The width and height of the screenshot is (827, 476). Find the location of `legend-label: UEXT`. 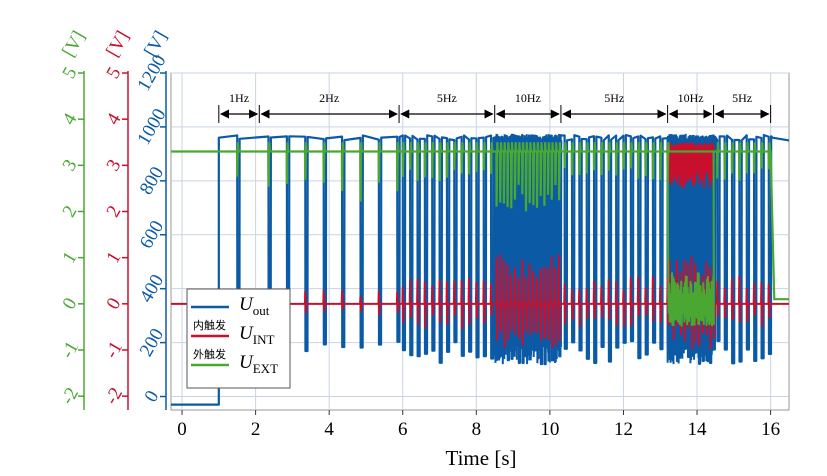

legend-label: UEXT is located at coordinates (258, 364).